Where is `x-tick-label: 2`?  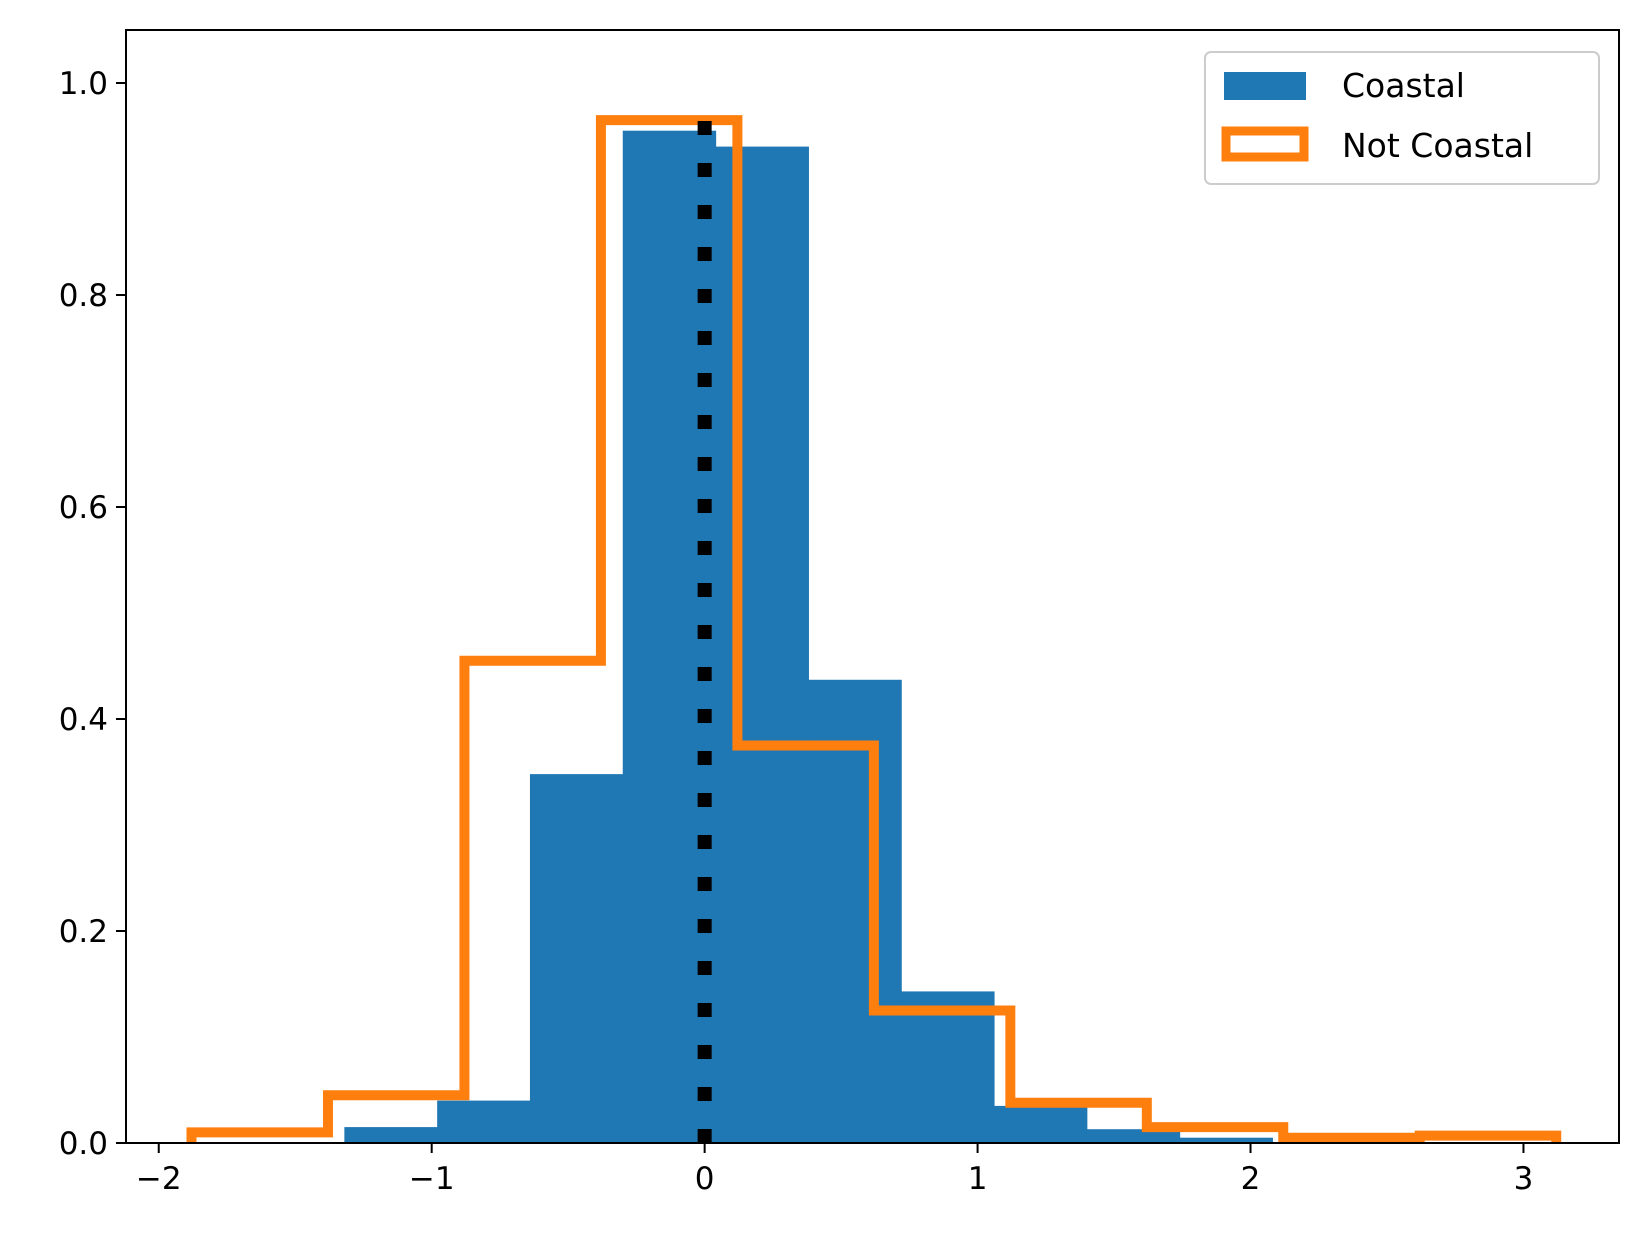 x-tick-label: 2 is located at coordinates (1251, 1179).